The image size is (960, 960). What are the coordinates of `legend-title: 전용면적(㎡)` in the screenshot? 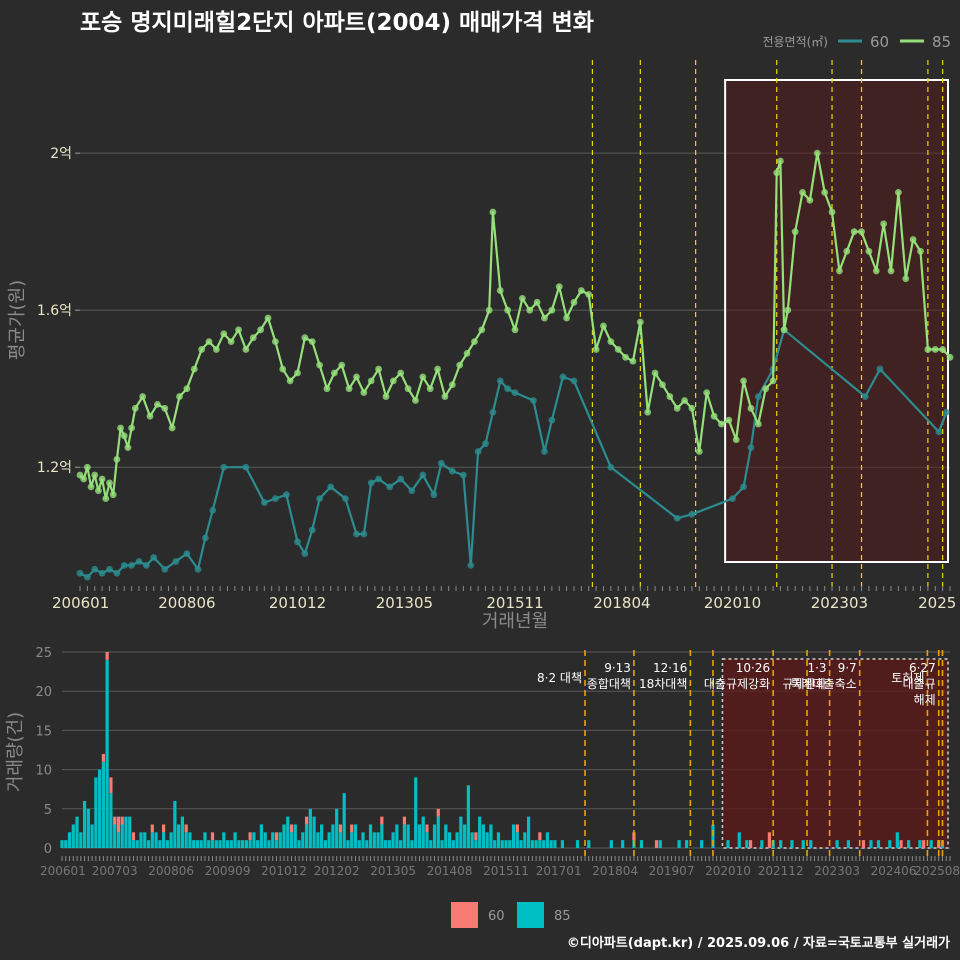 It's located at (795, 42).